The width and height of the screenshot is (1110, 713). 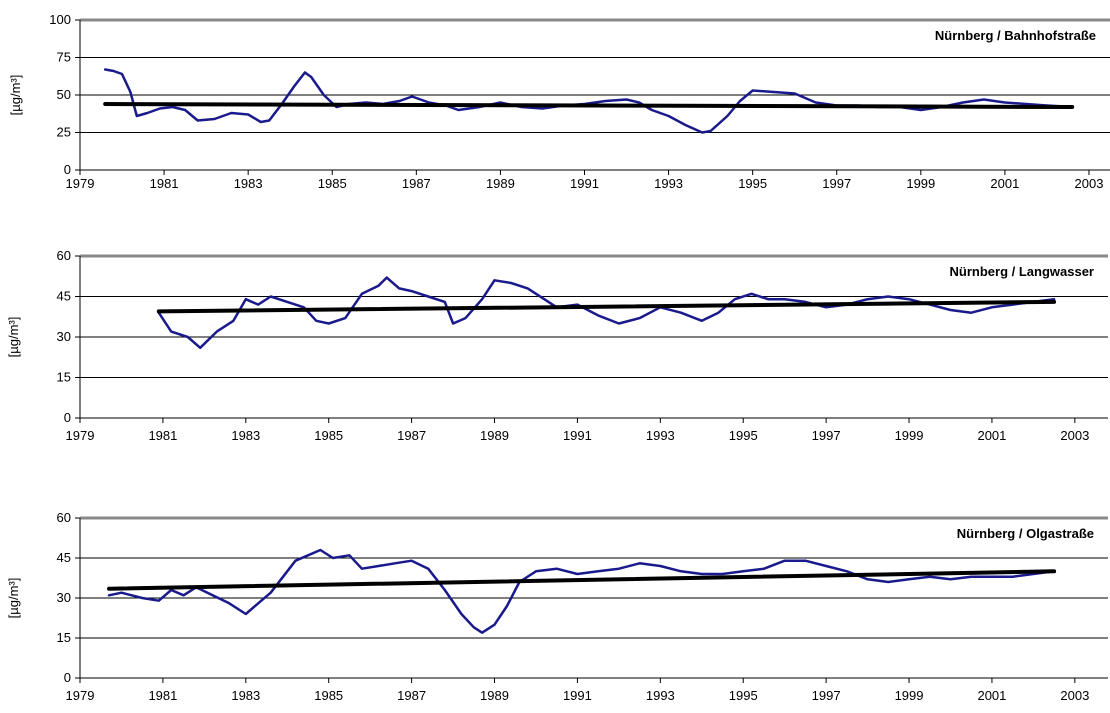 I want to click on y-tick-label: 75, so click(x=64, y=57).